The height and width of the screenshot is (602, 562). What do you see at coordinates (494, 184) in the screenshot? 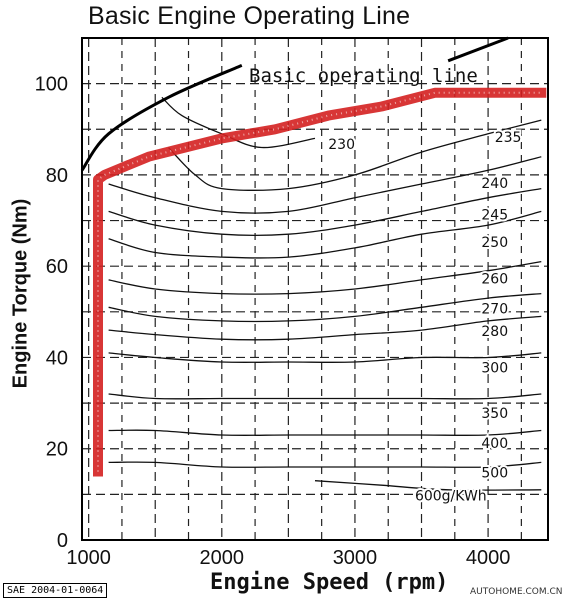
I see `contour-label: 240` at bounding box center [494, 184].